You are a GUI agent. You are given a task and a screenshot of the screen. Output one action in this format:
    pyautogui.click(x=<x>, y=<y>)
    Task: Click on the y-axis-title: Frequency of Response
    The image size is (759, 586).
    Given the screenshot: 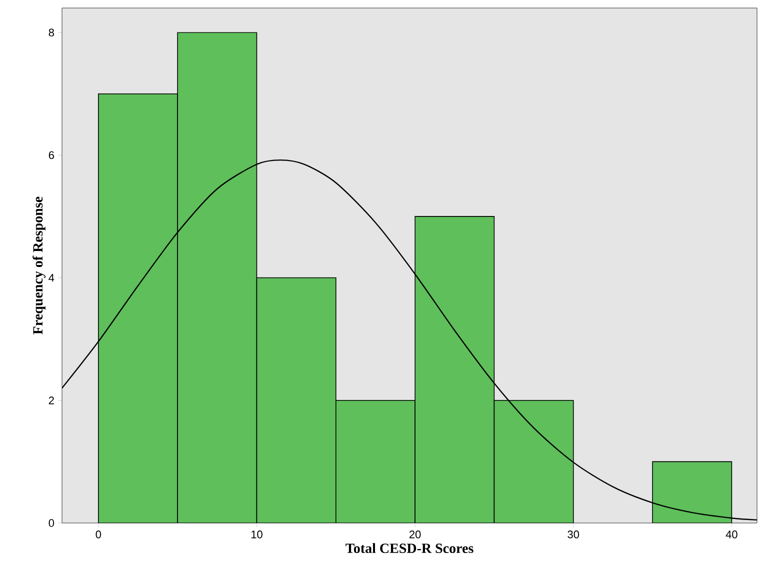 What is the action you would take?
    pyautogui.click(x=39, y=265)
    